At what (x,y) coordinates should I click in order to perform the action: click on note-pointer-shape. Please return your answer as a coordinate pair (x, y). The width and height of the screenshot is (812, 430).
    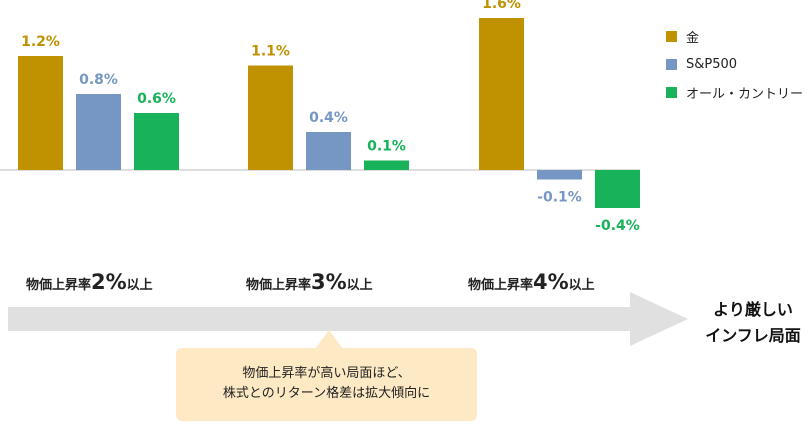
    Looking at the image, I should click on (329, 339).